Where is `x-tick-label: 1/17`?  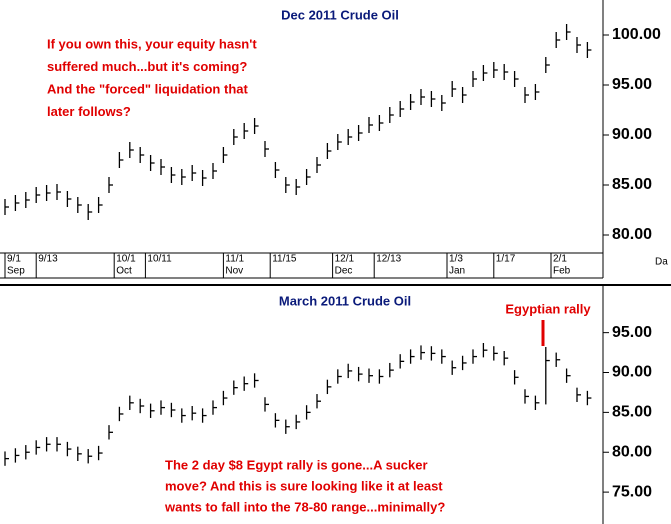
x-tick-label: 1/17 is located at coordinates (506, 259).